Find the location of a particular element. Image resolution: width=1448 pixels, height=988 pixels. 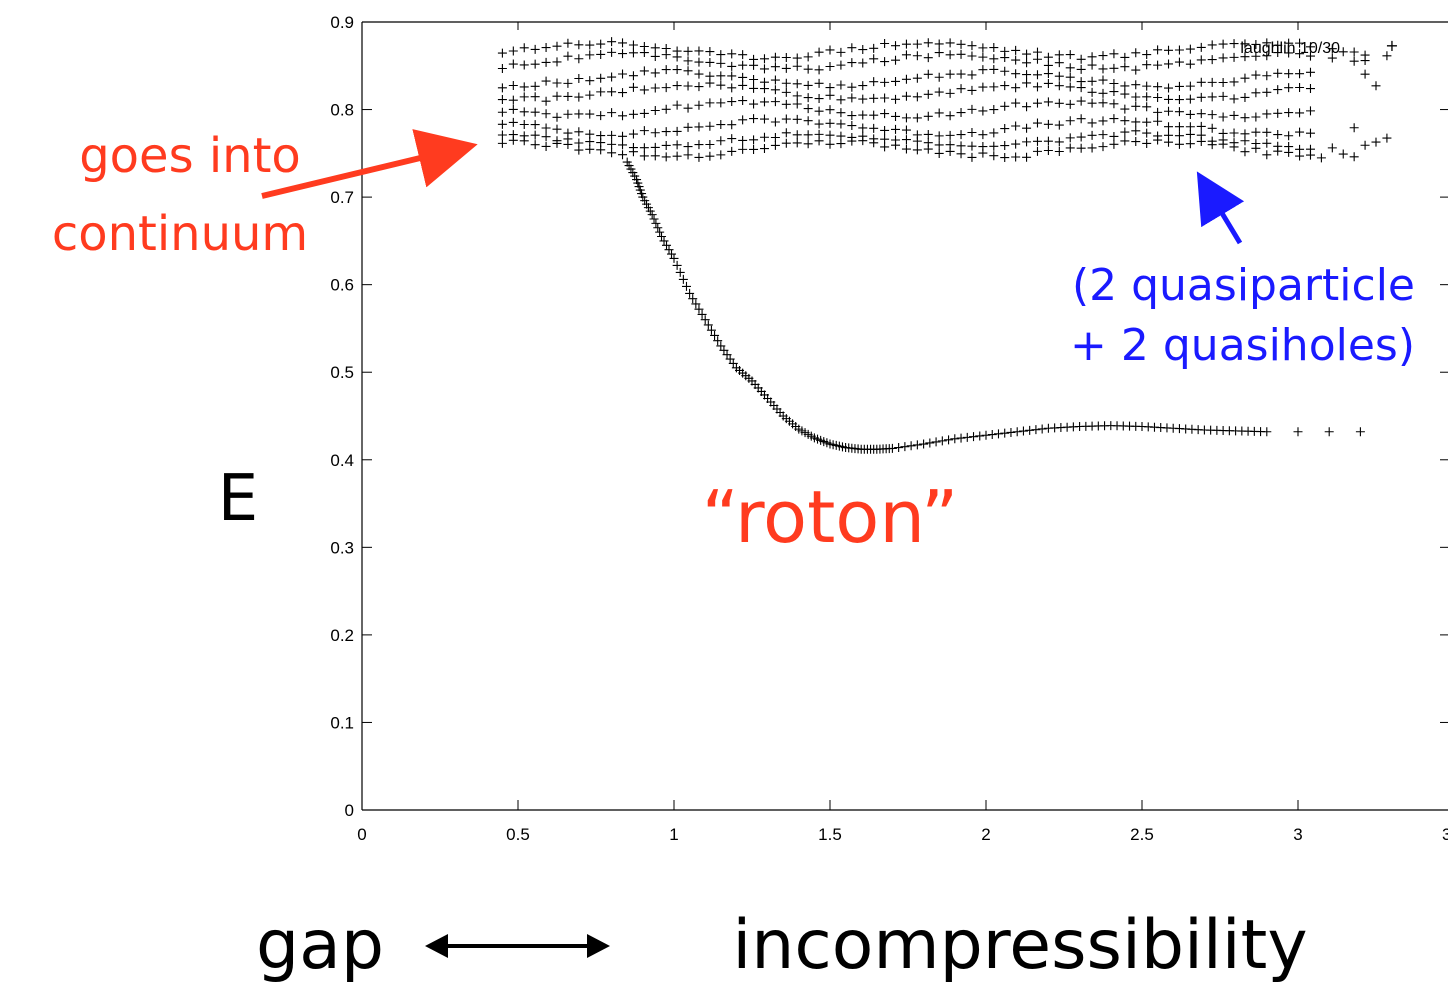

continuum-arrow is located at coordinates (369, 164).